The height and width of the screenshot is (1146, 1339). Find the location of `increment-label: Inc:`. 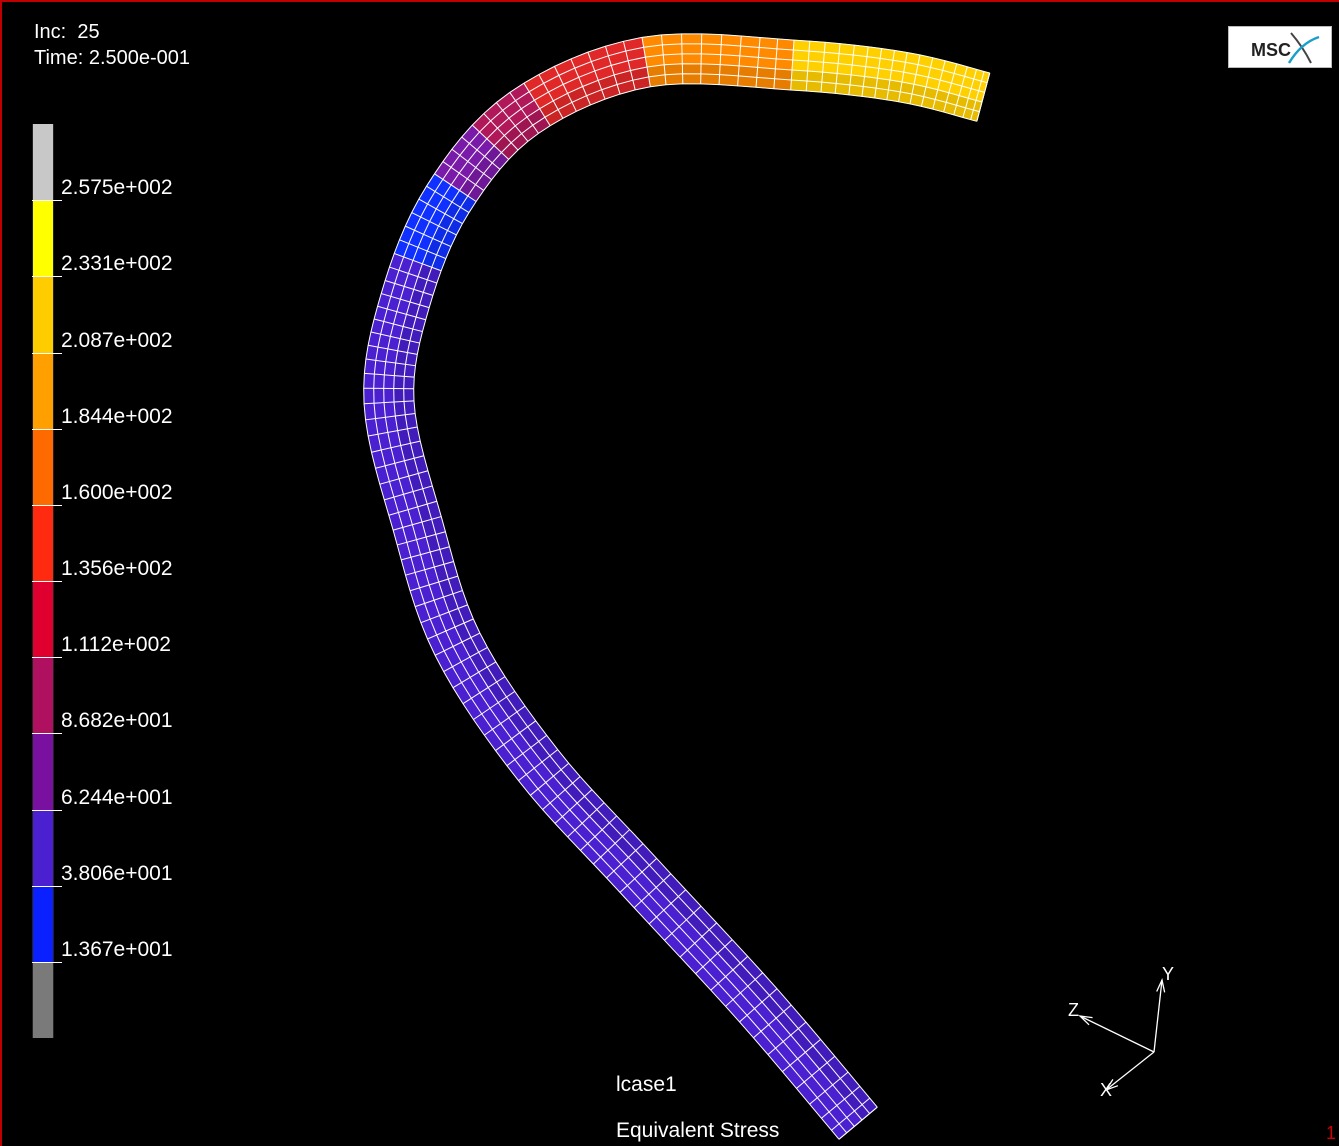

increment-label: Inc: is located at coordinates (50, 32).